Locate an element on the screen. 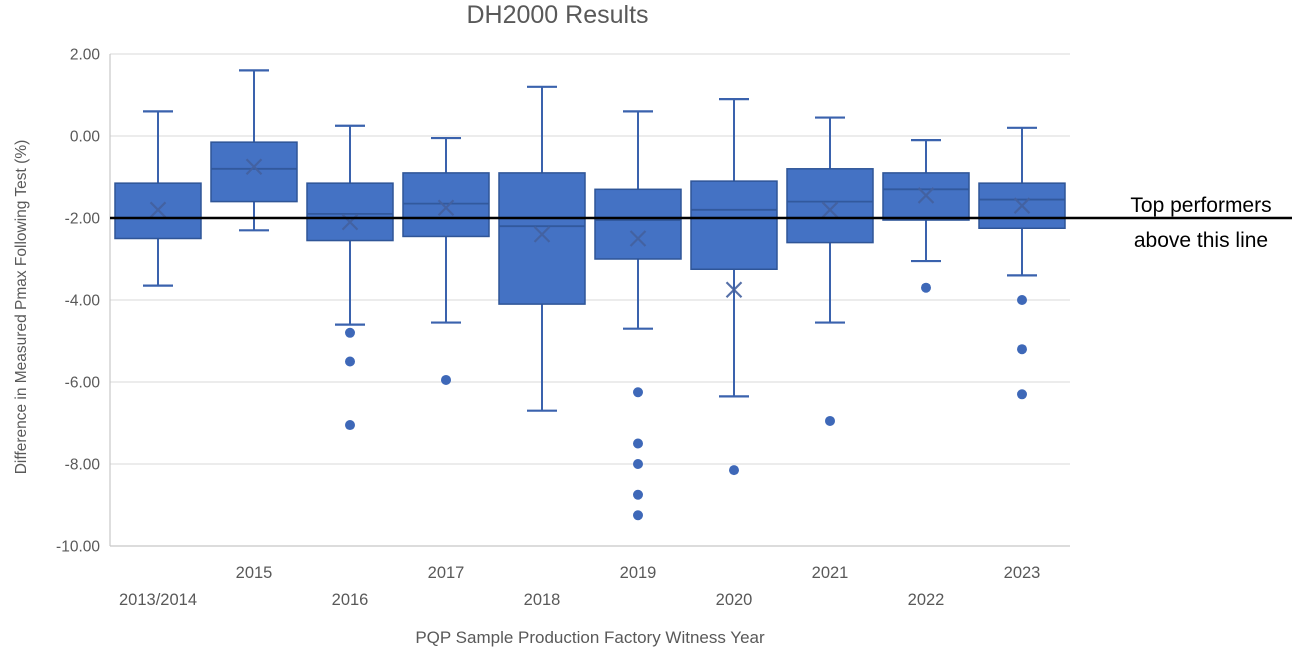 The image size is (1294, 657). y-tick-label: -6.00 is located at coordinates (83, 383).